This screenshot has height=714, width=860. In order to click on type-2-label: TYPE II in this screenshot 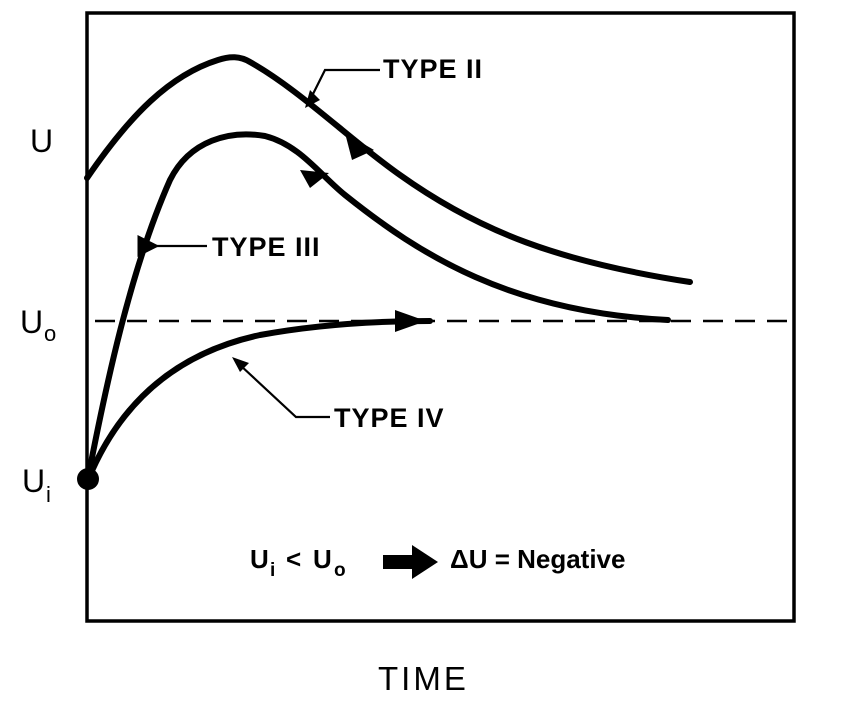, I will do `click(433, 69)`.